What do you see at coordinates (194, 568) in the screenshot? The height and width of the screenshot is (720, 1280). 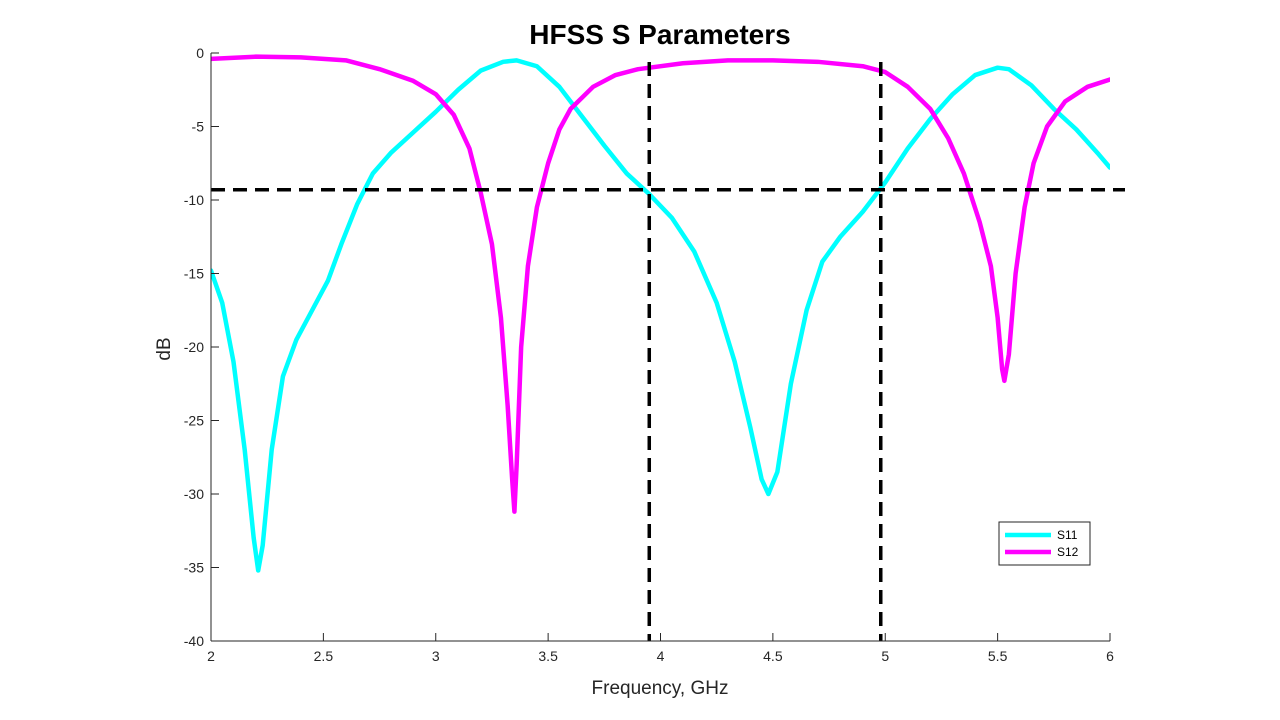 I see `y-tick-label: -35` at bounding box center [194, 568].